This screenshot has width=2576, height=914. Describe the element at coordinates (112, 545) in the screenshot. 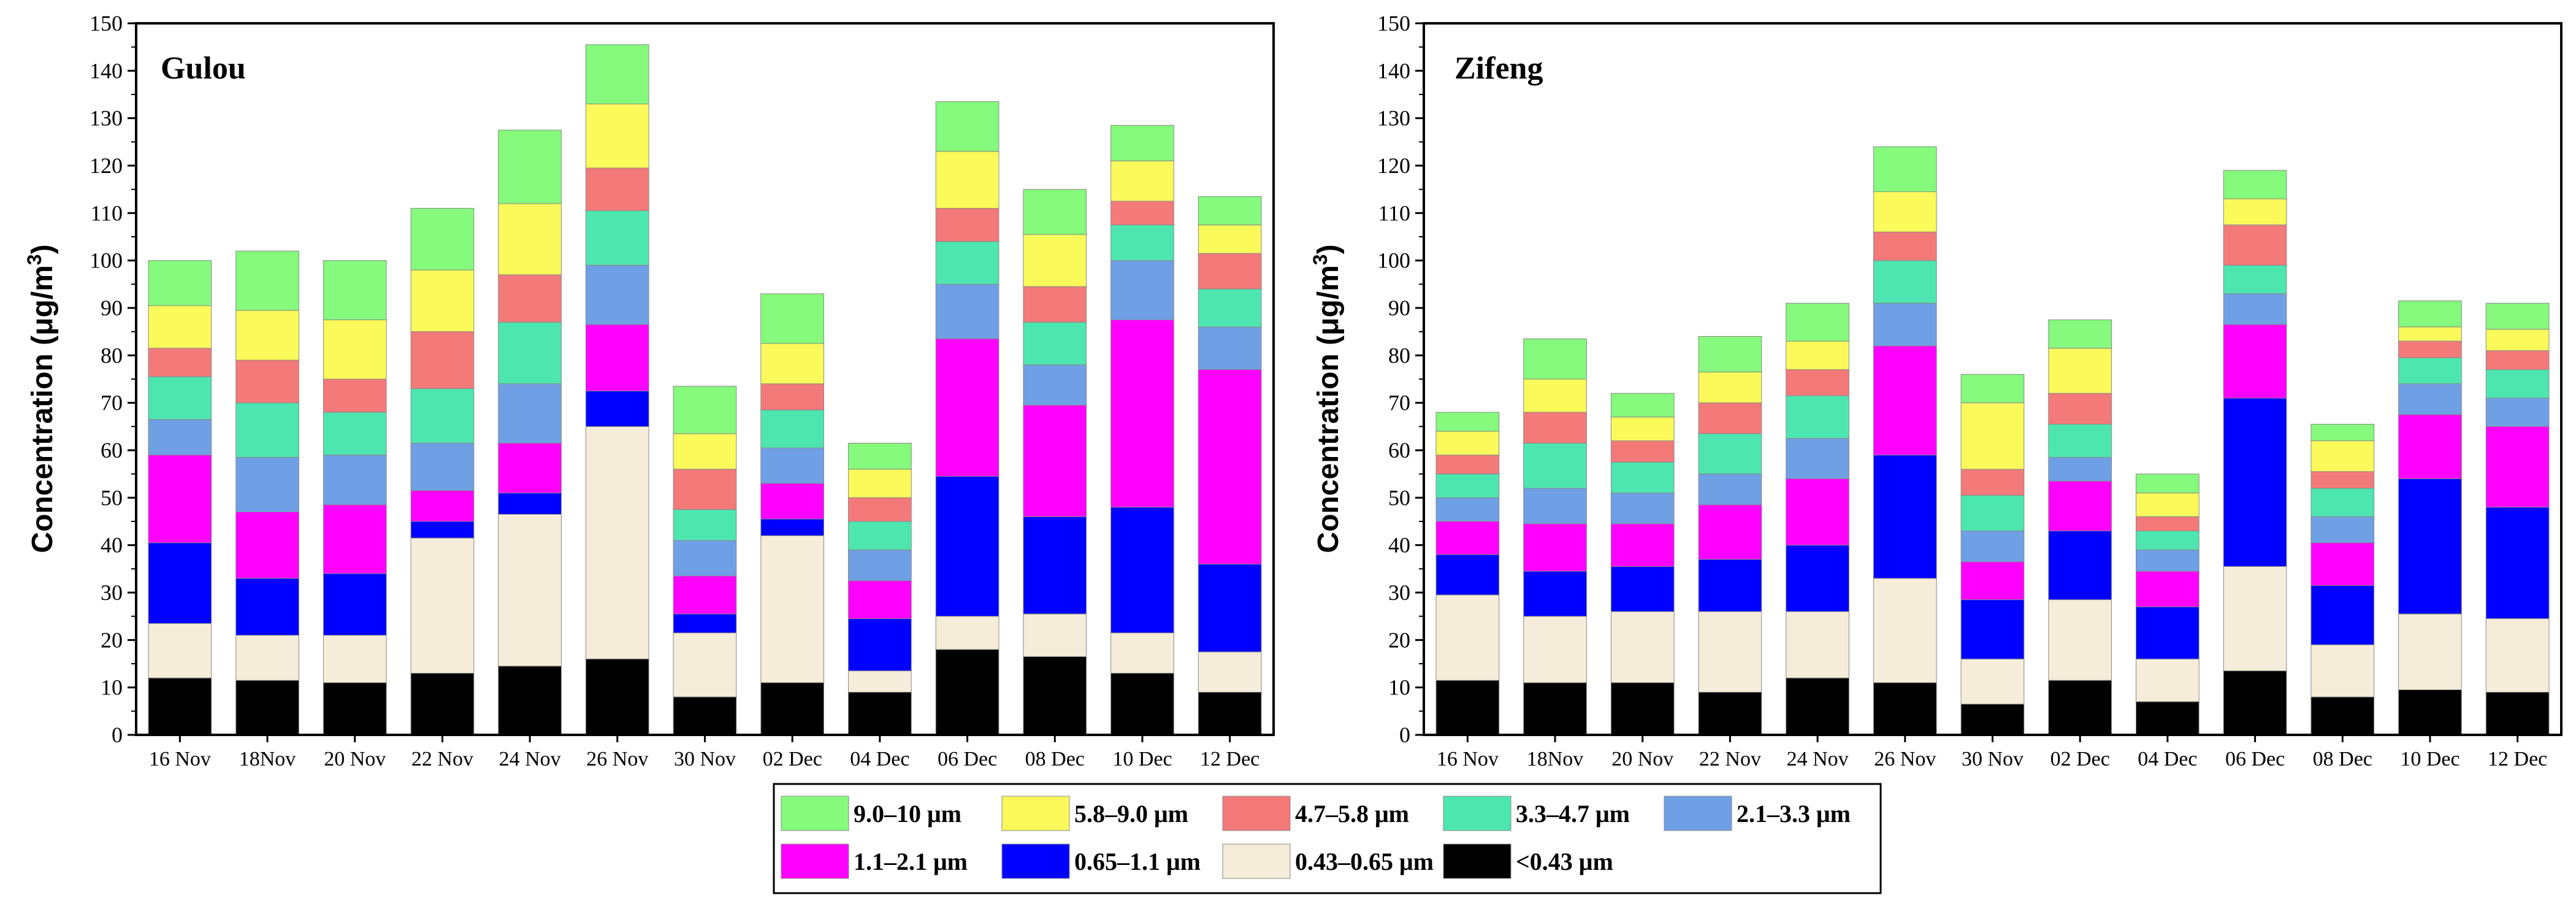

I see `y-tick-label: 40` at that location.